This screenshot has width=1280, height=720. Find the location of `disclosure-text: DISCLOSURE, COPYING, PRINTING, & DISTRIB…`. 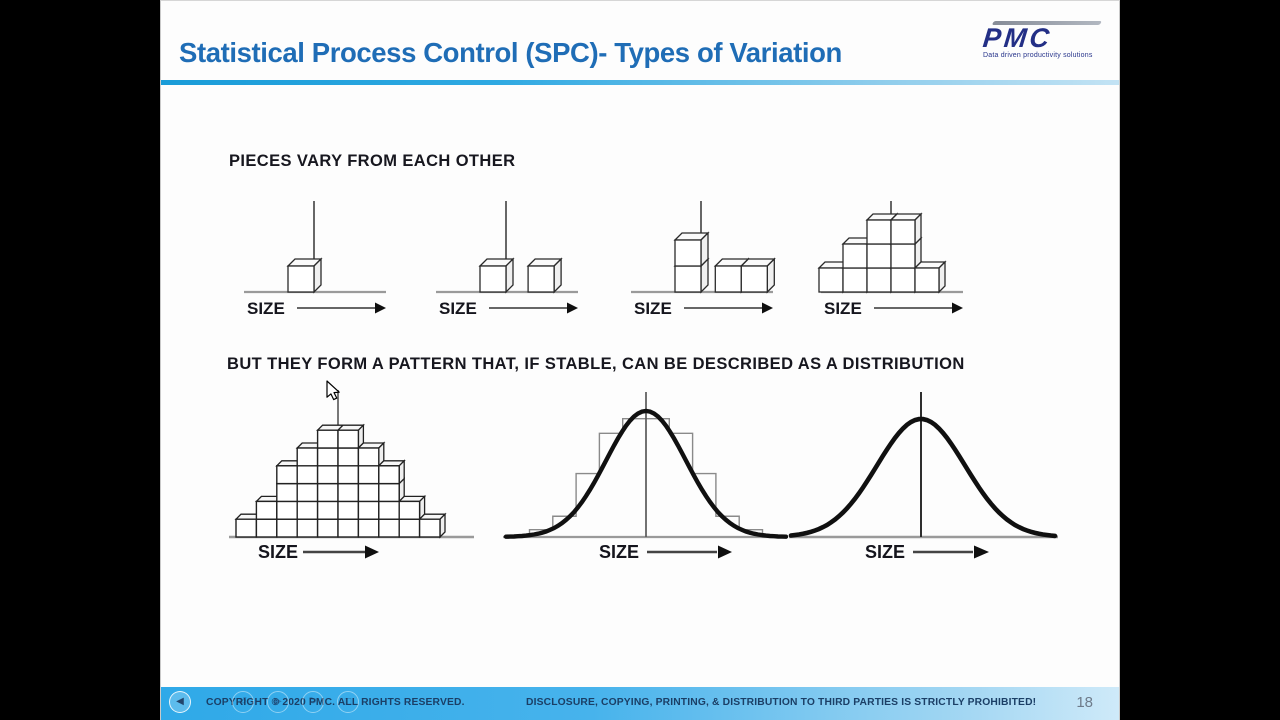

disclosure-text: DISCLOSURE, COPYING, PRINTING, & DISTRIB… is located at coordinates (781, 702).